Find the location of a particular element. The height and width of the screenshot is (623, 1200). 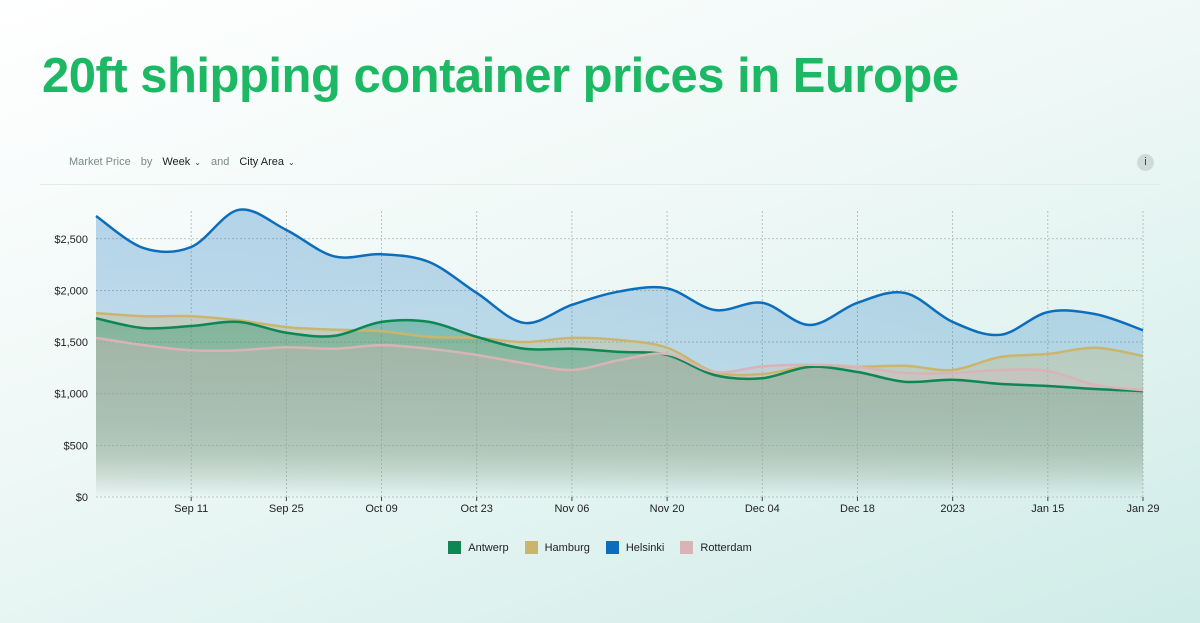

x-tick-label: Sep 11 is located at coordinates (191, 509).